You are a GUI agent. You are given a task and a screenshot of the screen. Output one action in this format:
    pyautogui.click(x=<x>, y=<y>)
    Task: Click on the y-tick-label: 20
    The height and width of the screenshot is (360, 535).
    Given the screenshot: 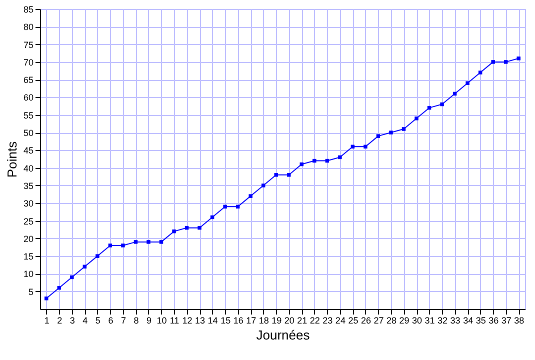 What is the action you would take?
    pyautogui.click(x=28, y=239)
    